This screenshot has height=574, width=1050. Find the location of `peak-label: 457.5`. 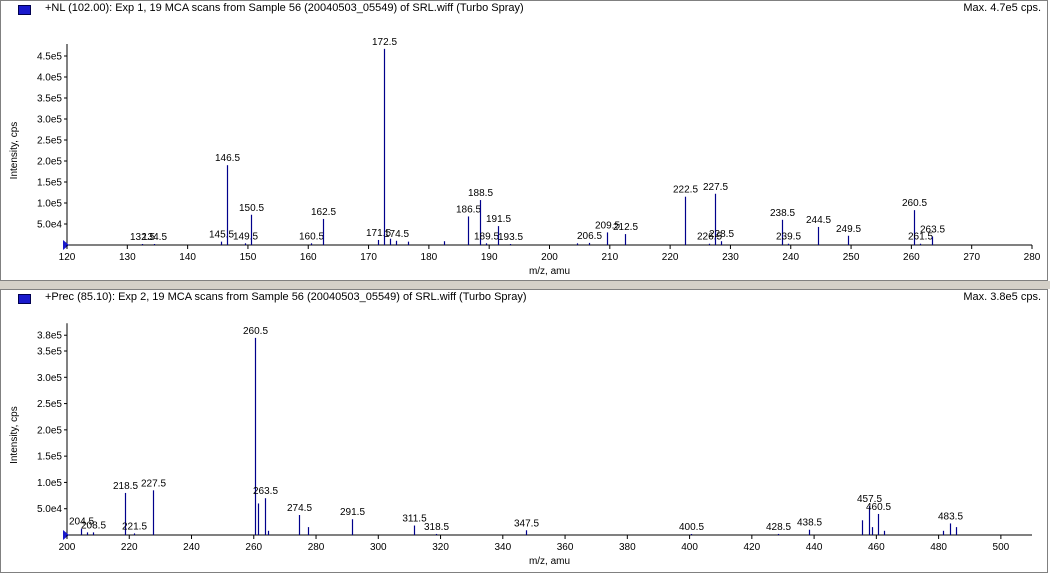

peak-label: 457.5 is located at coordinates (869, 499).